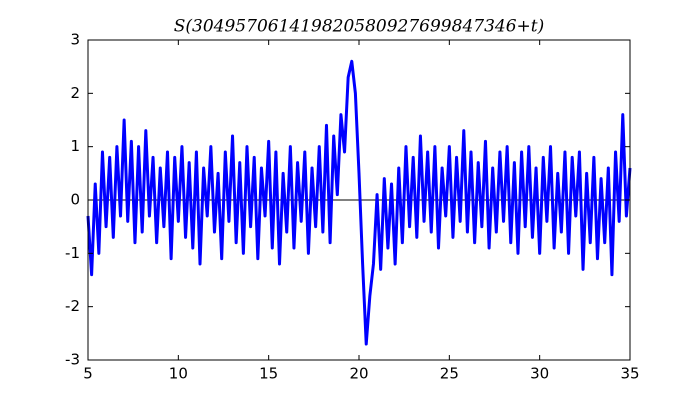 Image resolution: width=700 pixels, height=400 pixels. What do you see at coordinates (358, 374) in the screenshot?
I see `x-tick-label: 20` at bounding box center [358, 374].